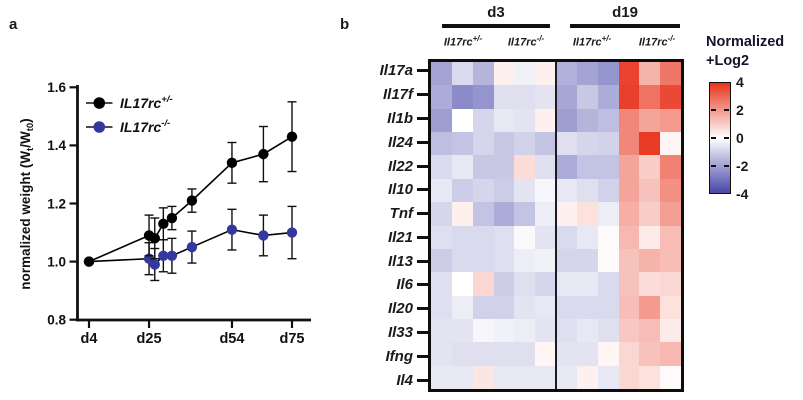 This screenshot has height=400, width=803. What do you see at coordinates (728, 61) in the screenshot?
I see `colorbar-title-line2: +Log2` at bounding box center [728, 61].